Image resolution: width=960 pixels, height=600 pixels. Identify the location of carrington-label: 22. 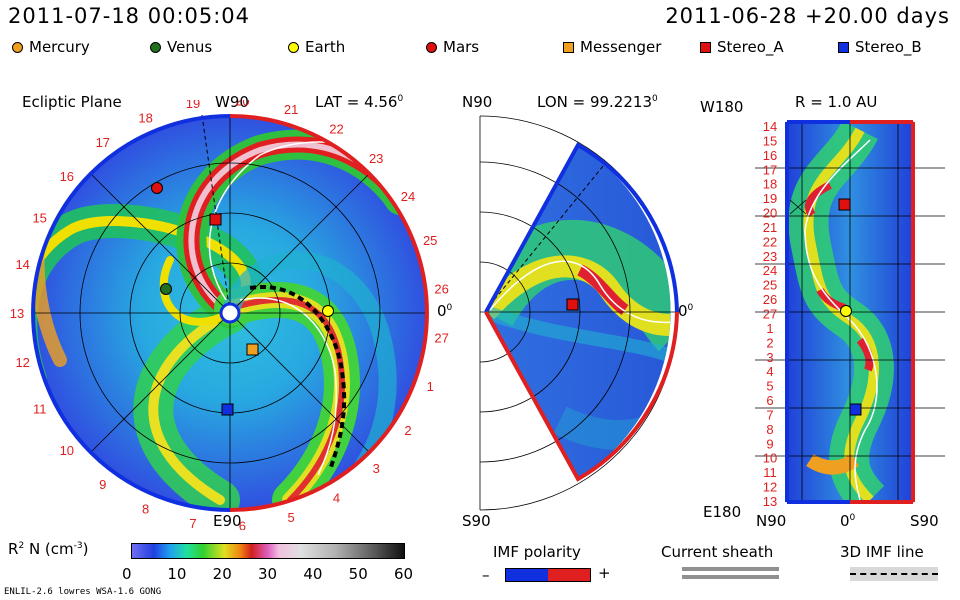
(336, 129).